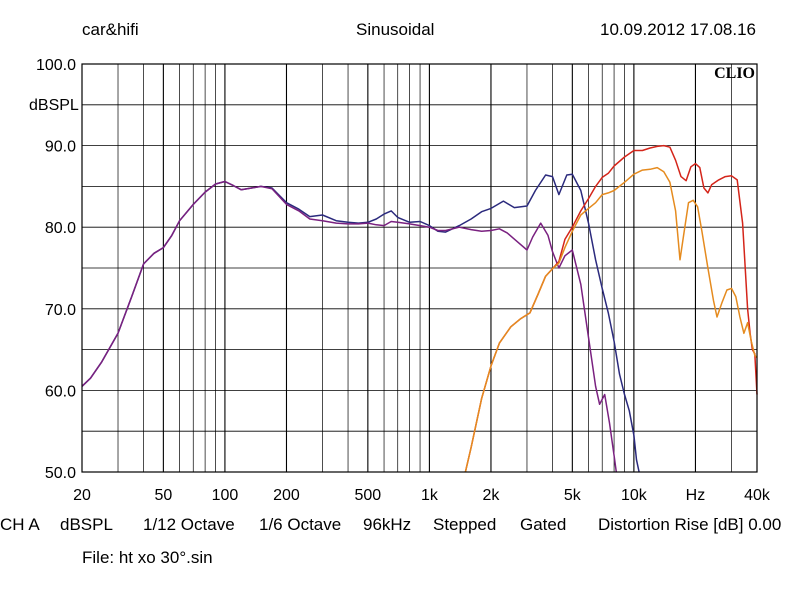  What do you see at coordinates (300, 524) in the screenshot?
I see `footer-resolution: 1/6 Octave` at bounding box center [300, 524].